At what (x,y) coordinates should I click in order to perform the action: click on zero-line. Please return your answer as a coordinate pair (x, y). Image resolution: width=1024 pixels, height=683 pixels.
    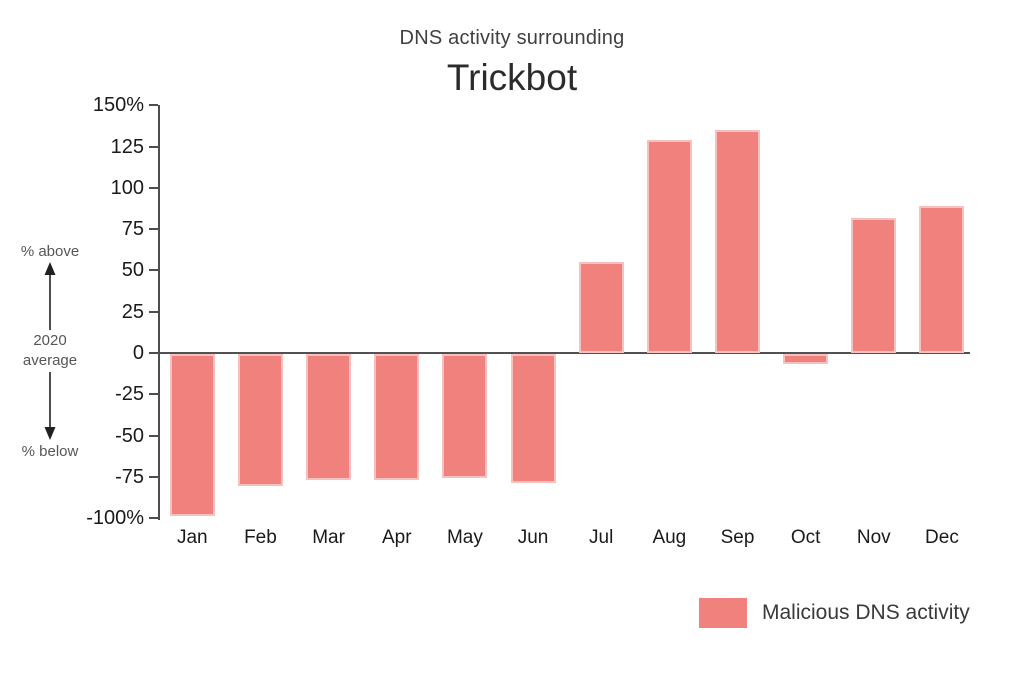
    Looking at the image, I should click on (565, 353).